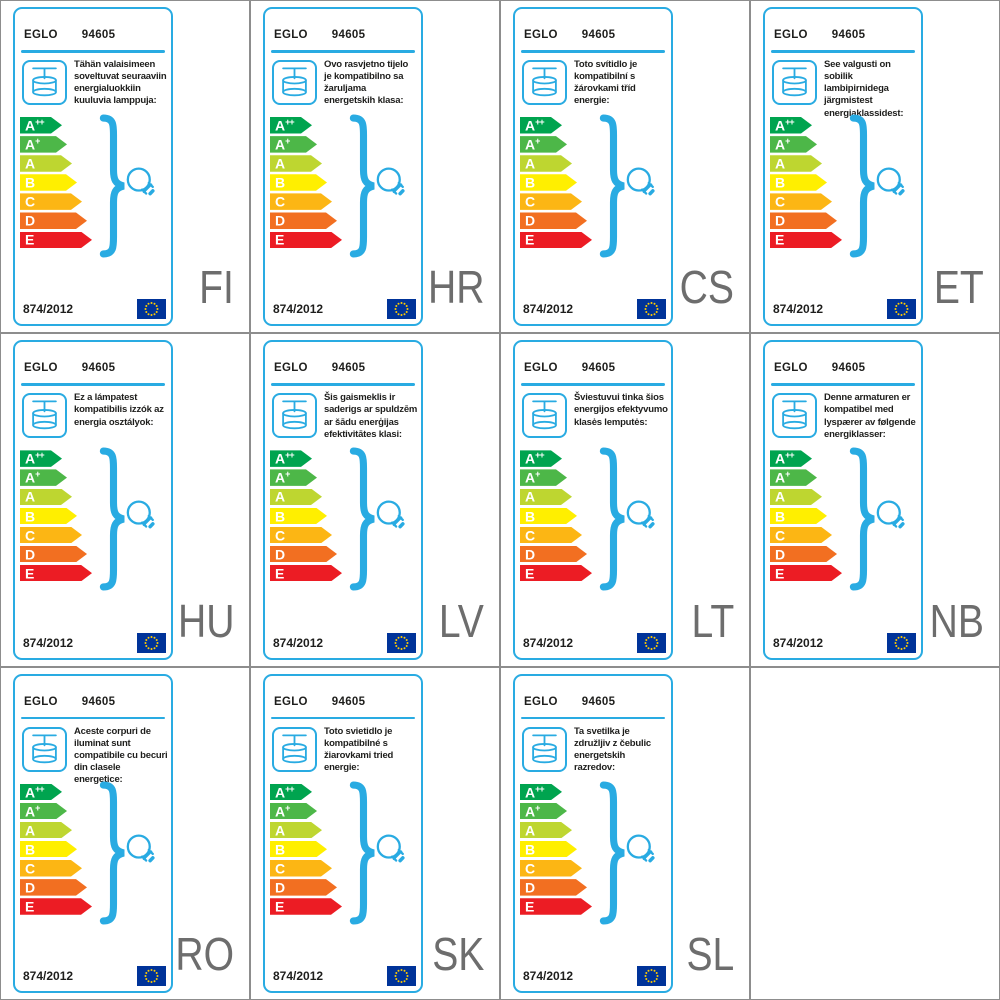  Describe the element at coordinates (205, 620) in the screenshot. I see `language-code: HU` at that location.